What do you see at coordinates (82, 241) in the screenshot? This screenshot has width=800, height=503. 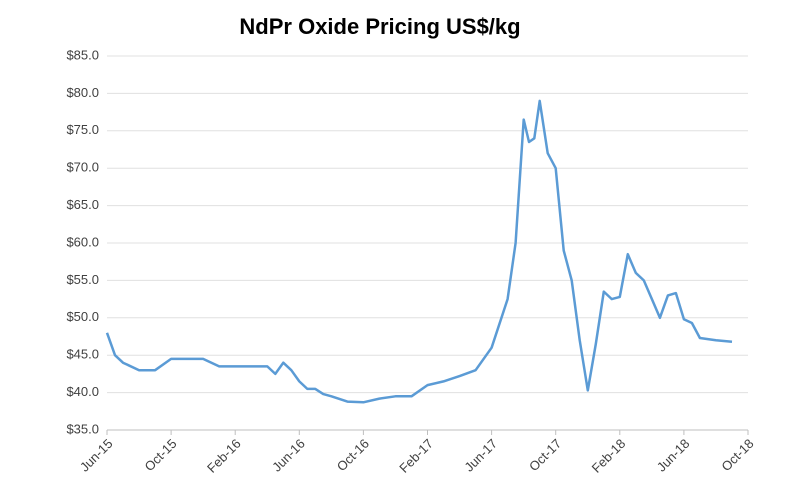 I see `y-tick-label: $60.0` at bounding box center [82, 241].